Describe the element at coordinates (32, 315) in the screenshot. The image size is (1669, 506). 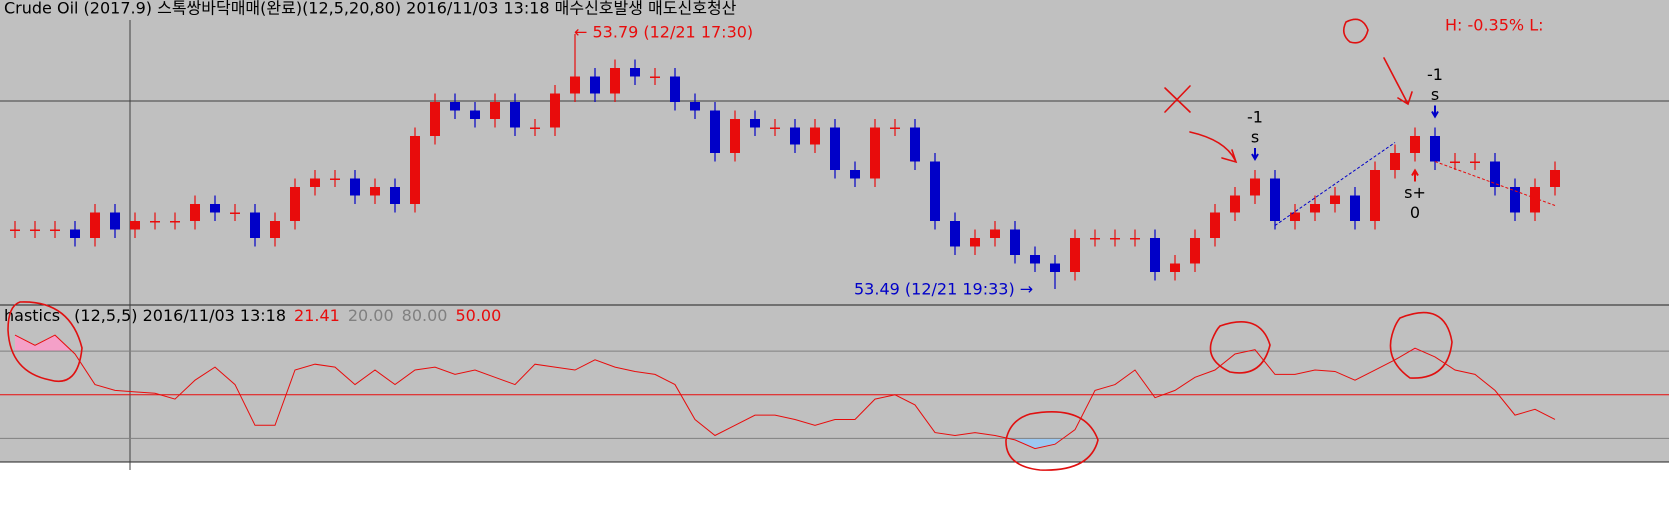
I see `indicator-name: hastics` at that location.